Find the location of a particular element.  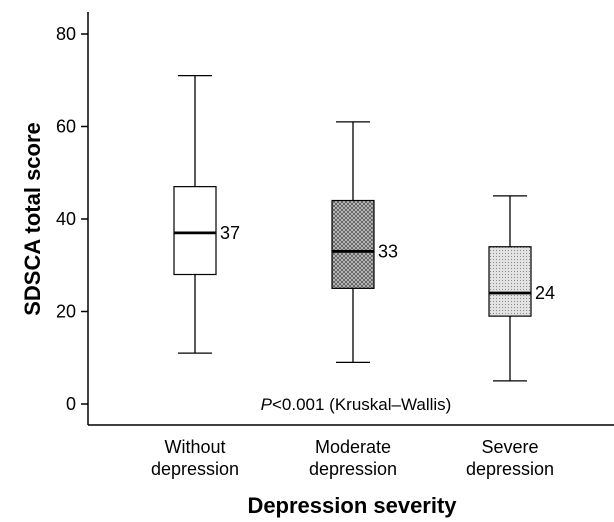

box-group: 33 is located at coordinates (364, 242).